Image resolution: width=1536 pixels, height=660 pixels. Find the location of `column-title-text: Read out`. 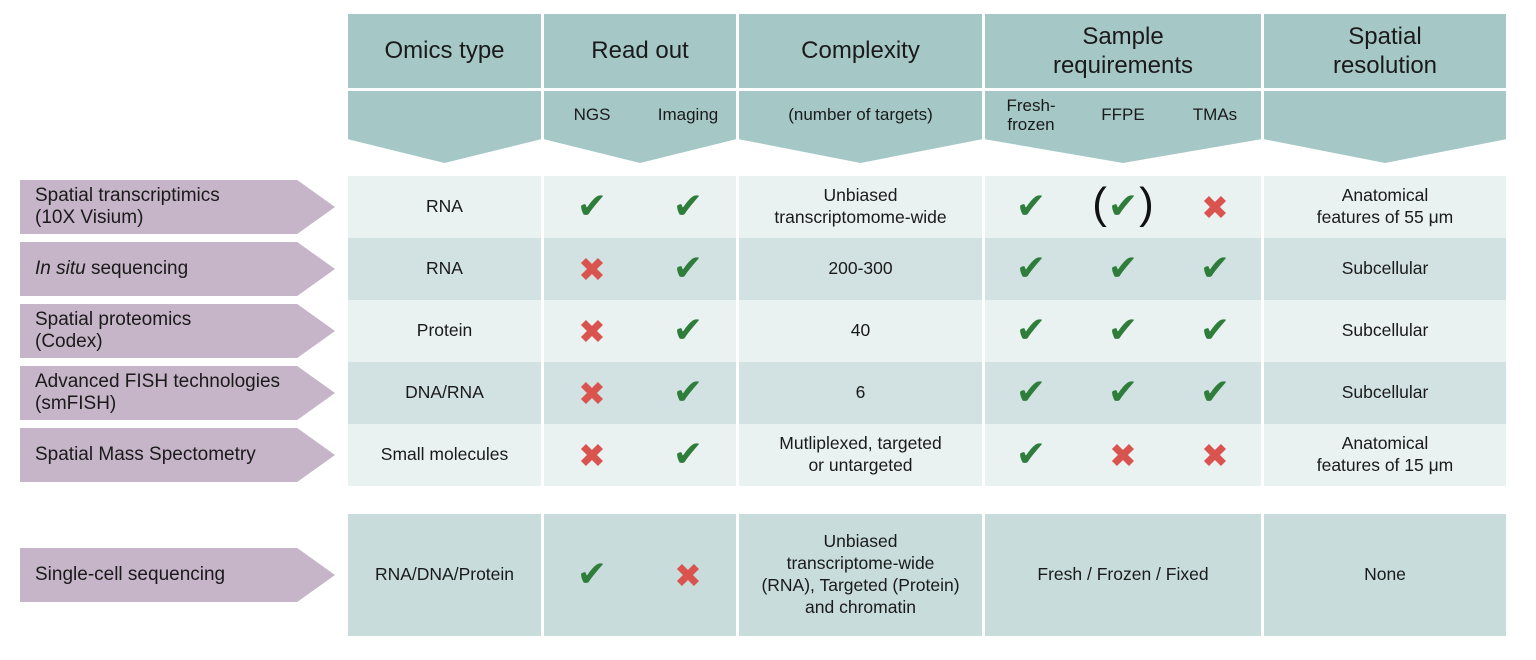

column-title-text: Read out is located at coordinates (640, 51).